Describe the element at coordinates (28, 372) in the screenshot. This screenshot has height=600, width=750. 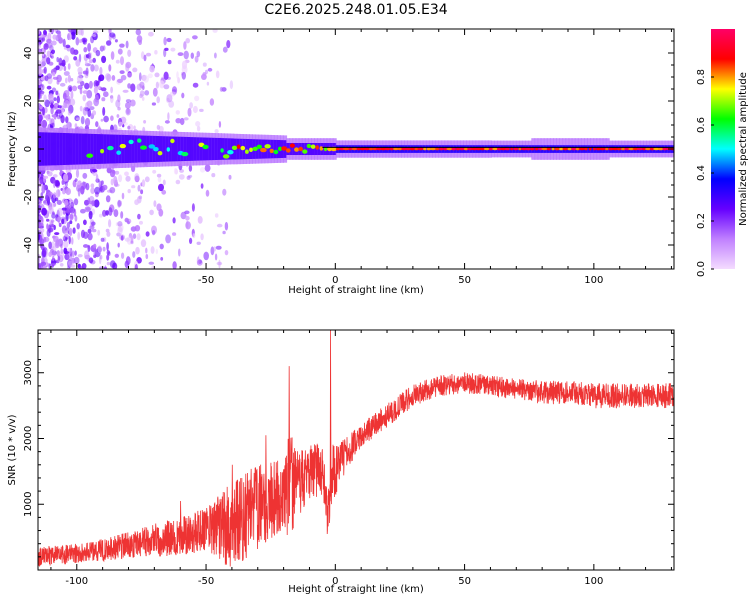
I see `snr-y-tick-label: 3000` at that location.